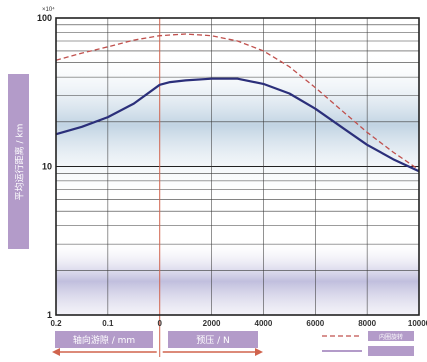  What do you see at coordinates (108, 323) in the screenshot?
I see `x-tick-label: 0.1` at bounding box center [108, 323].